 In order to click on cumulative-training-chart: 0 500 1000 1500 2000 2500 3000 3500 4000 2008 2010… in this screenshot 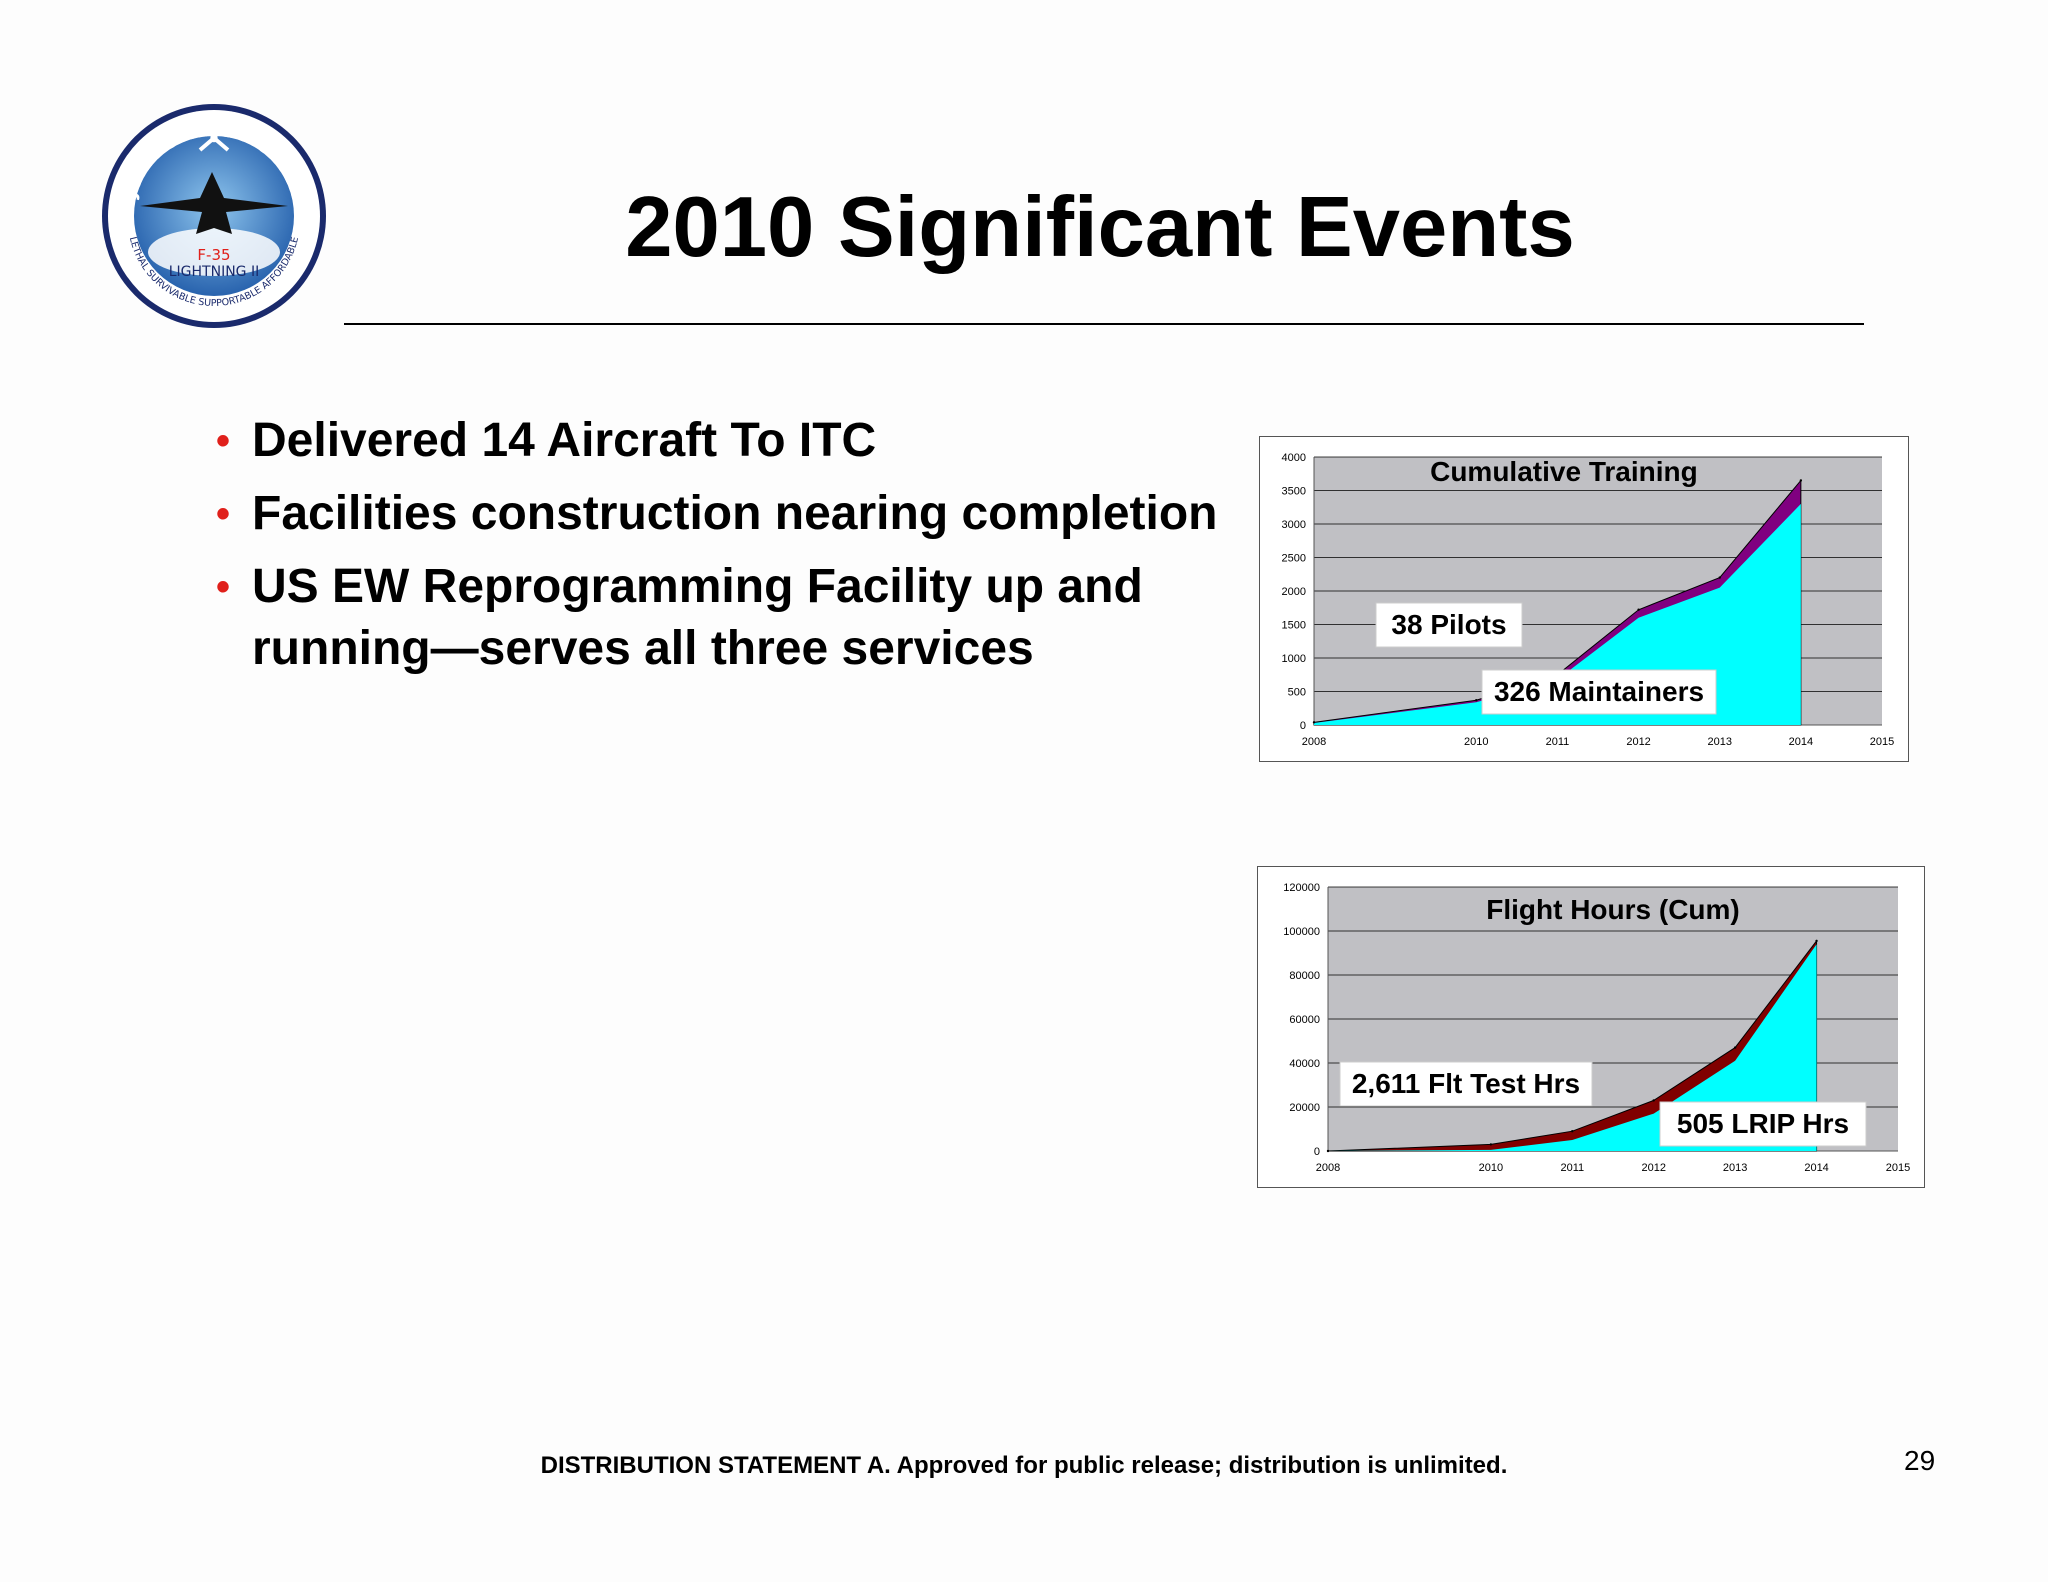, I will do `click(1584, 599)`.